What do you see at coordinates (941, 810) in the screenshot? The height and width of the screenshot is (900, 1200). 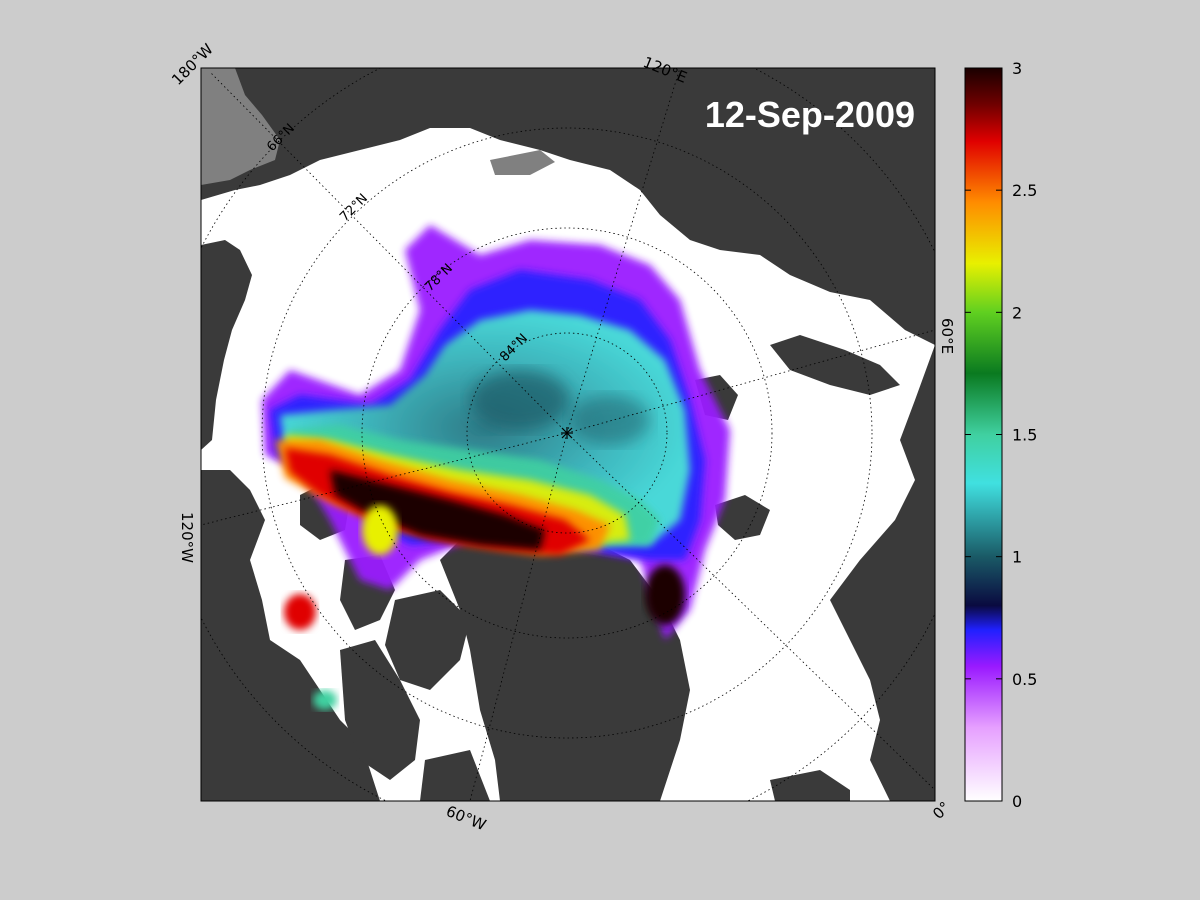 I see `lon-label-0: 0°` at bounding box center [941, 810].